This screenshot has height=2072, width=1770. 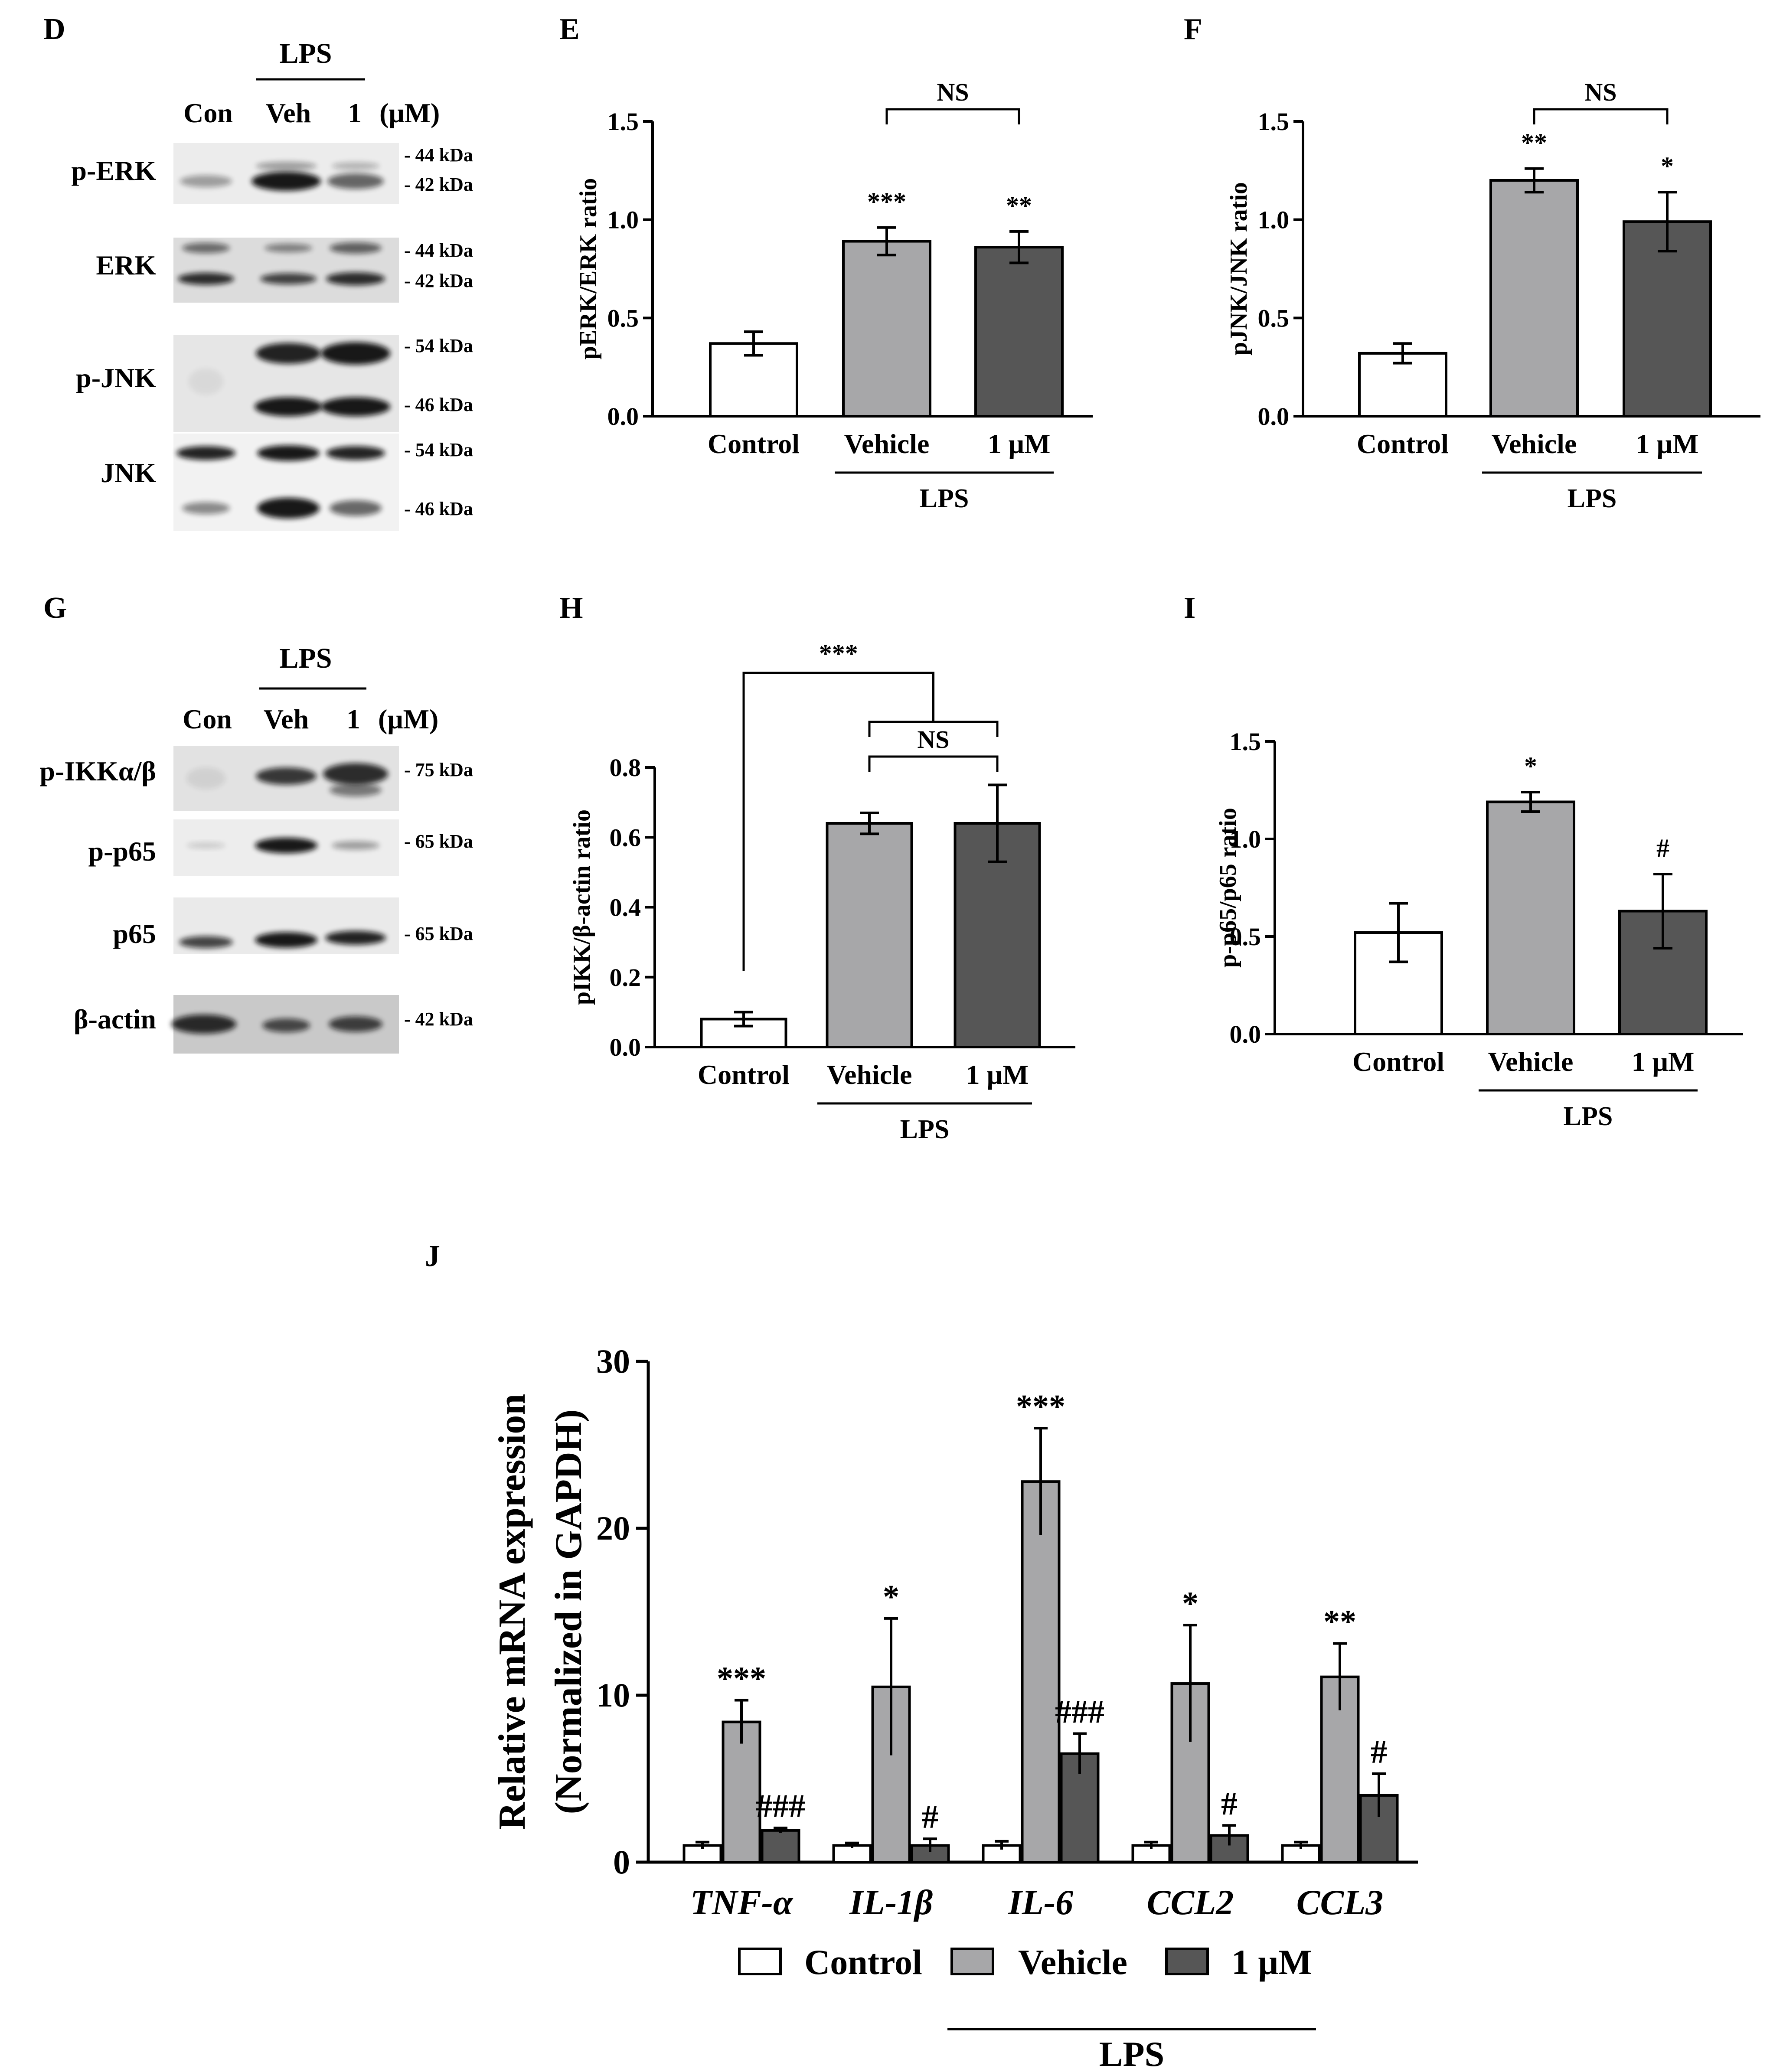 I want to click on panel-letter-f: F, so click(x=1193, y=29).